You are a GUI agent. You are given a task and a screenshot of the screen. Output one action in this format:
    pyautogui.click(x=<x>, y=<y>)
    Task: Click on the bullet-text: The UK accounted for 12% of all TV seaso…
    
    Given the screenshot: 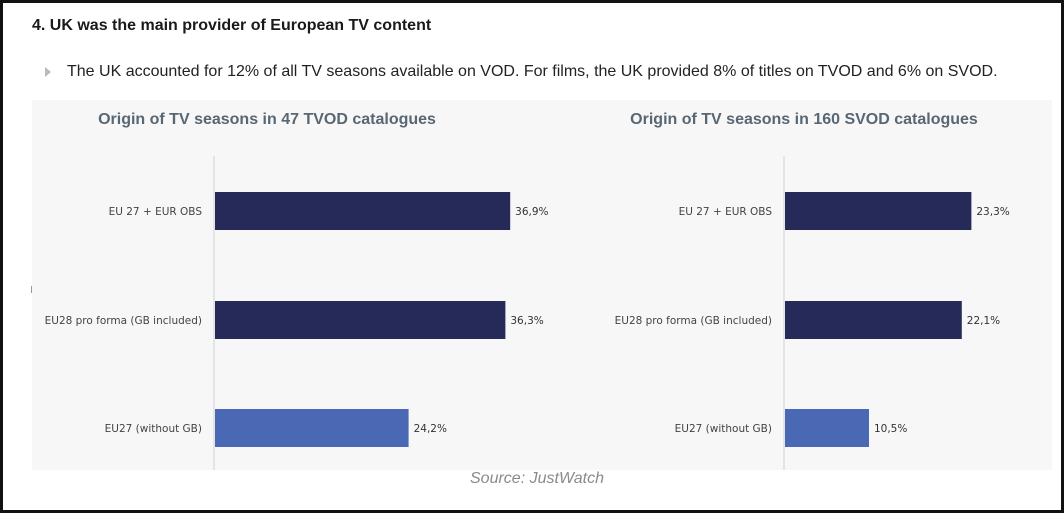 What is the action you would take?
    pyautogui.click(x=532, y=71)
    